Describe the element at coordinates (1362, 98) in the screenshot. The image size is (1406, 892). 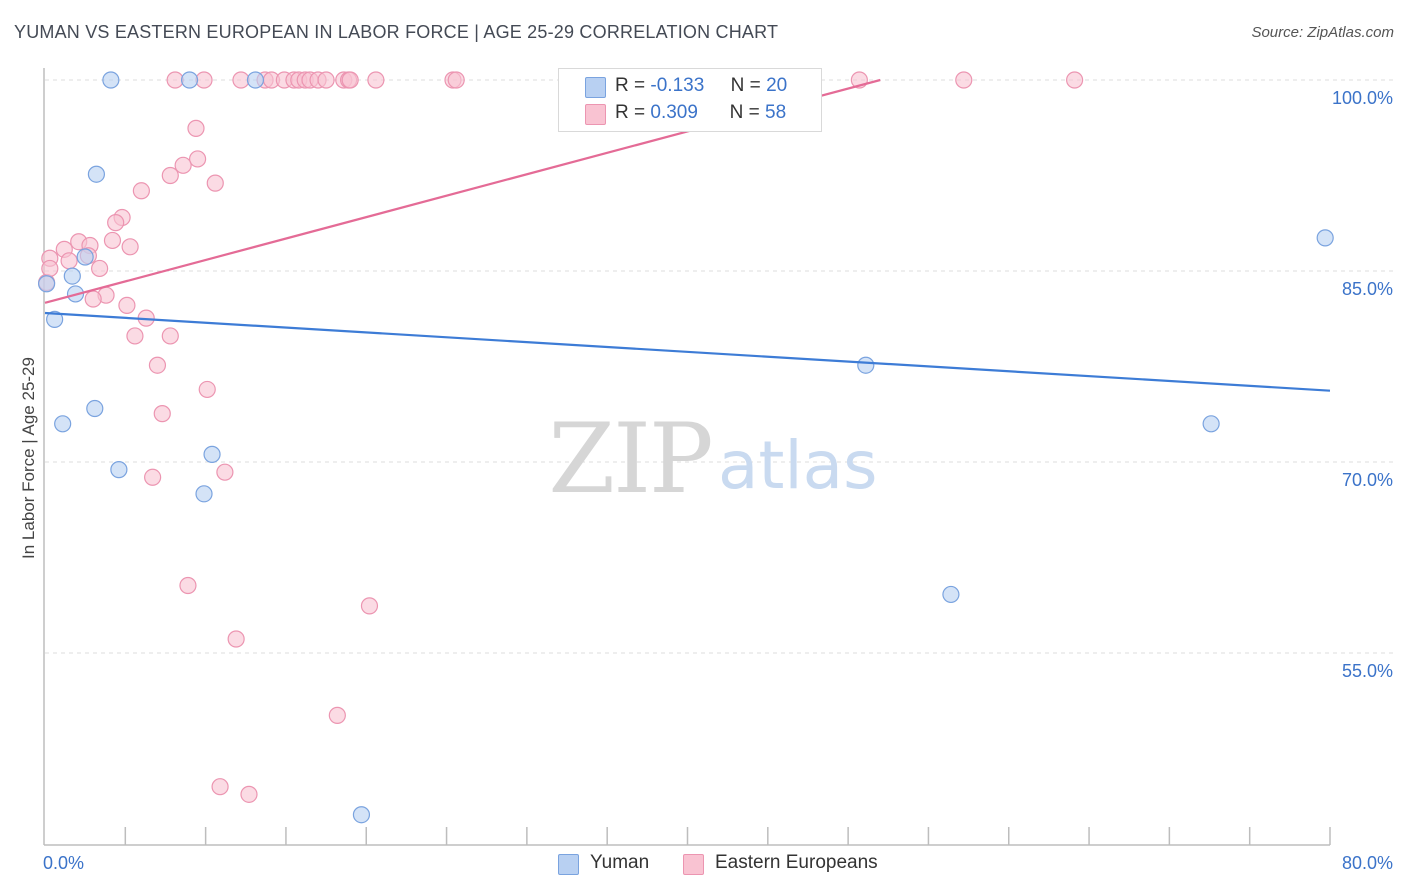
I see `y-tick-label: 100.0%` at that location.